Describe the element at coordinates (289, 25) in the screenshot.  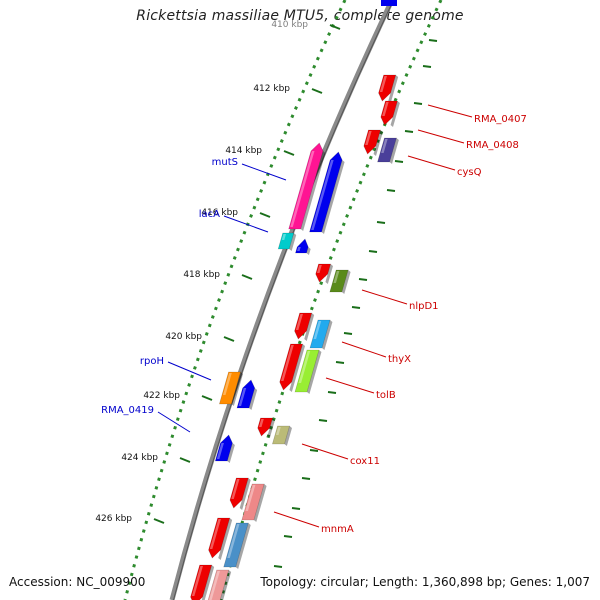
I see `scale-tick-label: 410 kbp` at that location.